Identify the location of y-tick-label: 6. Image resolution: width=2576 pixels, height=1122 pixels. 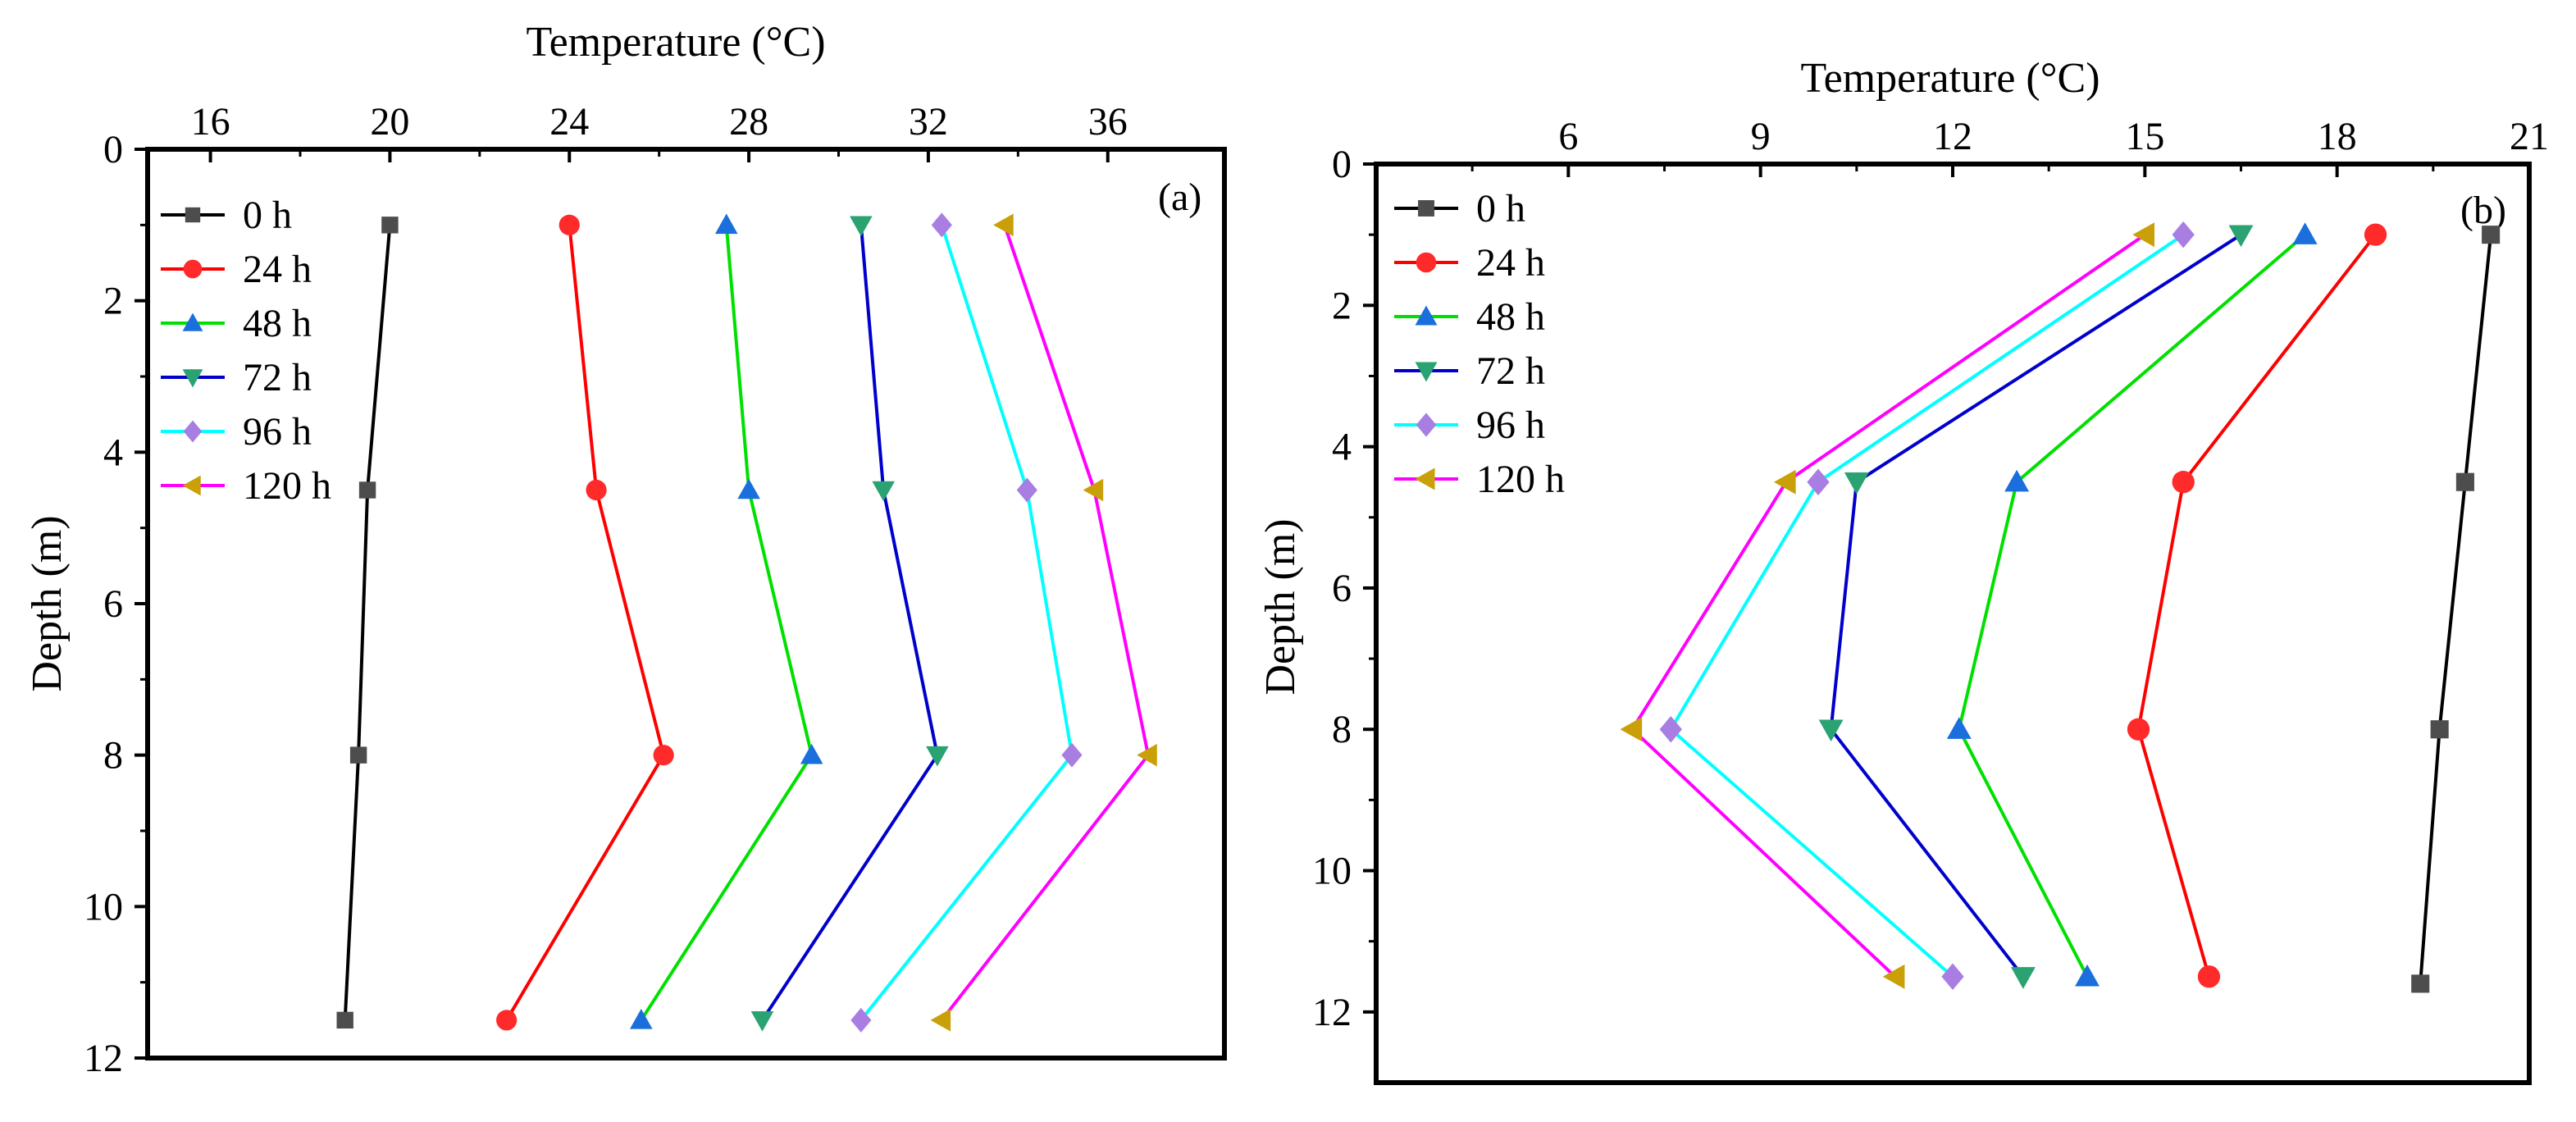
(113, 604).